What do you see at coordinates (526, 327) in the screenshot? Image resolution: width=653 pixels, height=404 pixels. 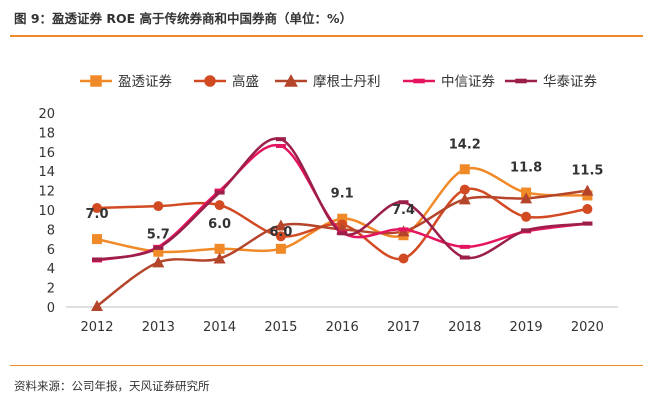 I see `x-tick-label: 2019` at bounding box center [526, 327].